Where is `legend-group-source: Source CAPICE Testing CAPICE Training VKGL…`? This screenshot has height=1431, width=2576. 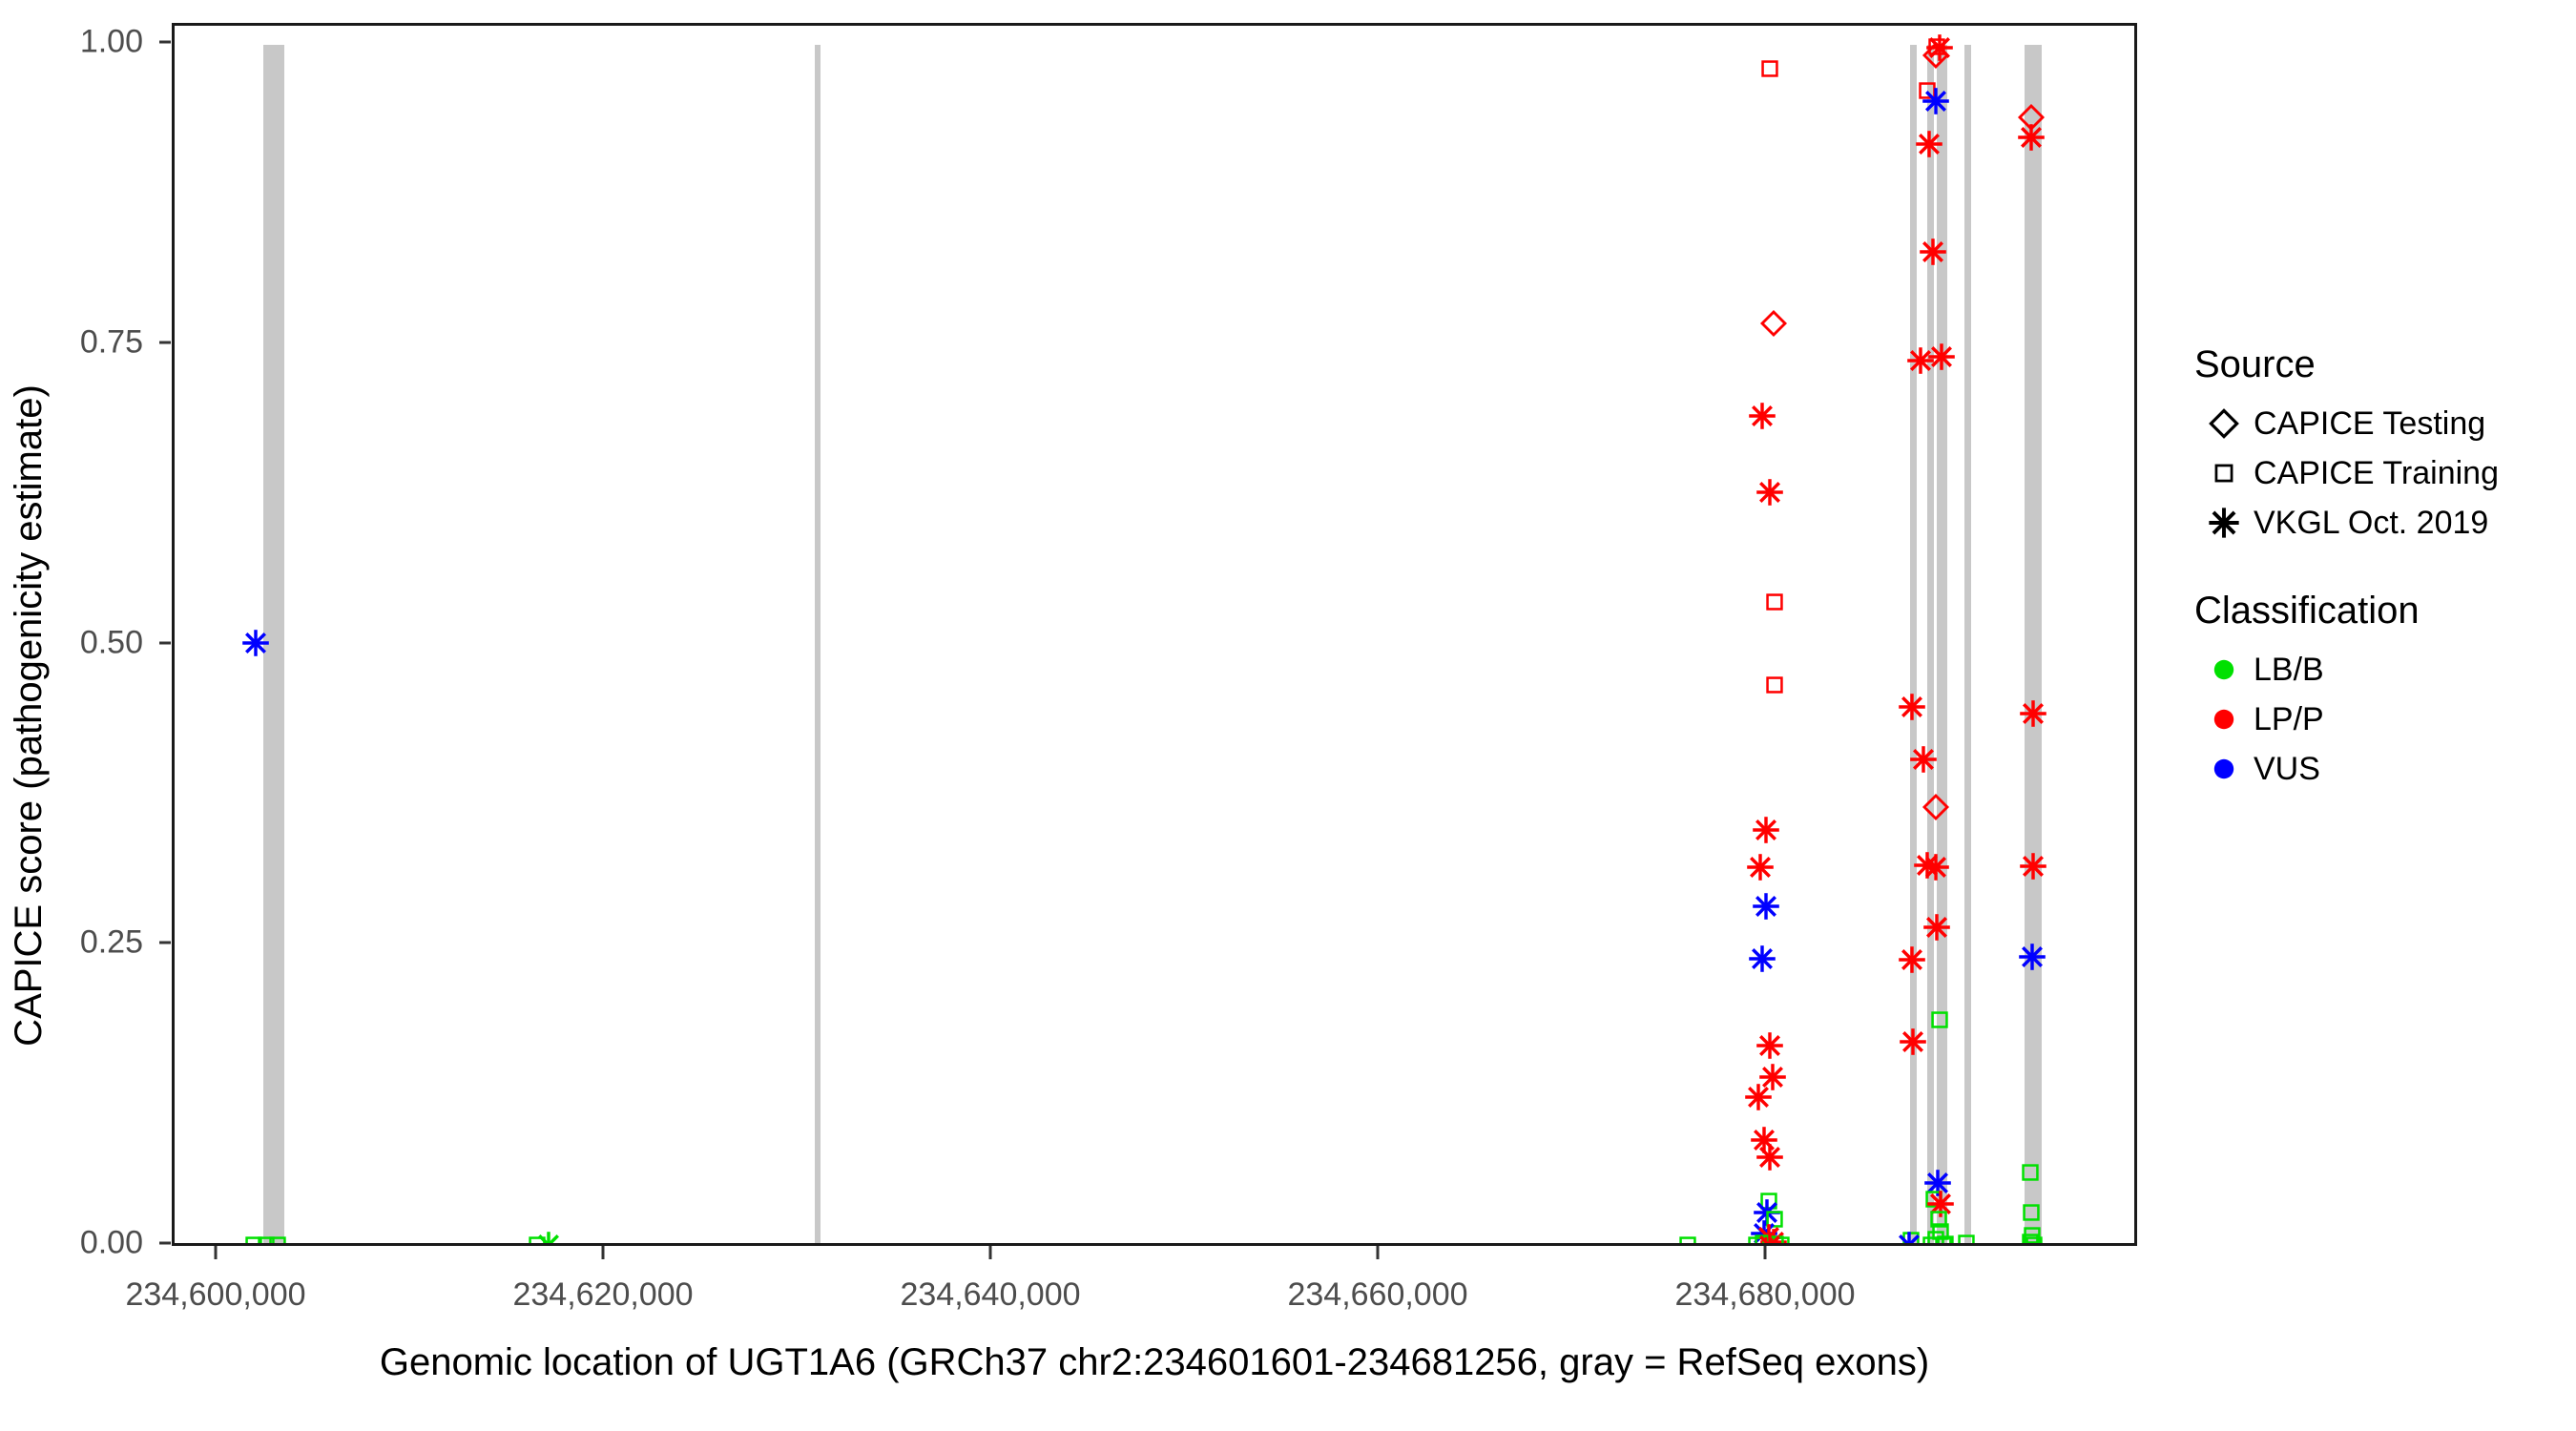
legend-group-source: Source CAPICE Testing CAPICE Training VKGL… is located at coordinates (2385, 446).